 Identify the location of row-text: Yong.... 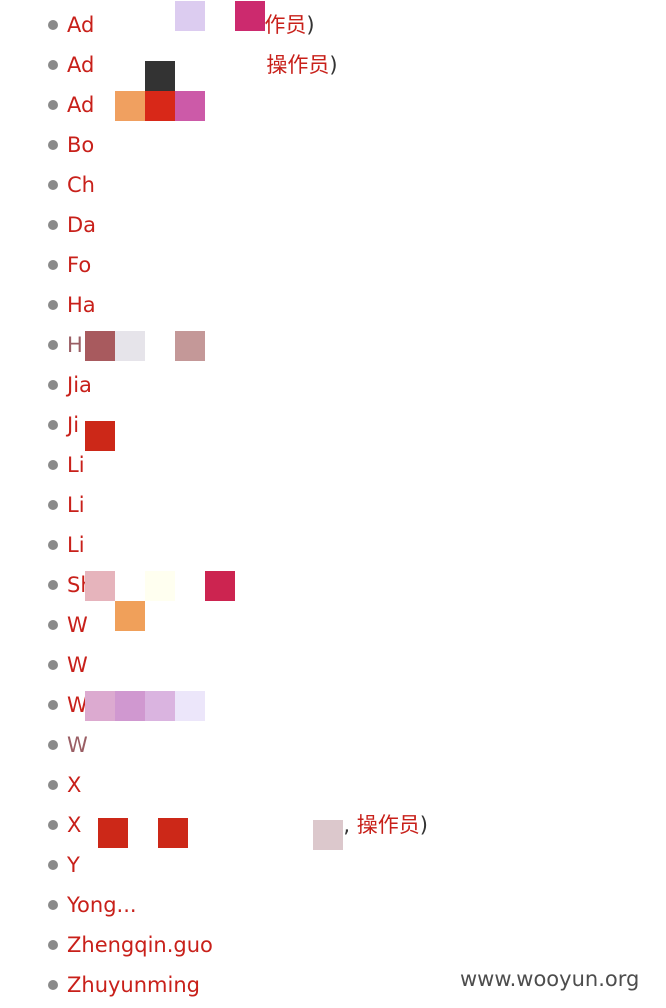
(102, 905).